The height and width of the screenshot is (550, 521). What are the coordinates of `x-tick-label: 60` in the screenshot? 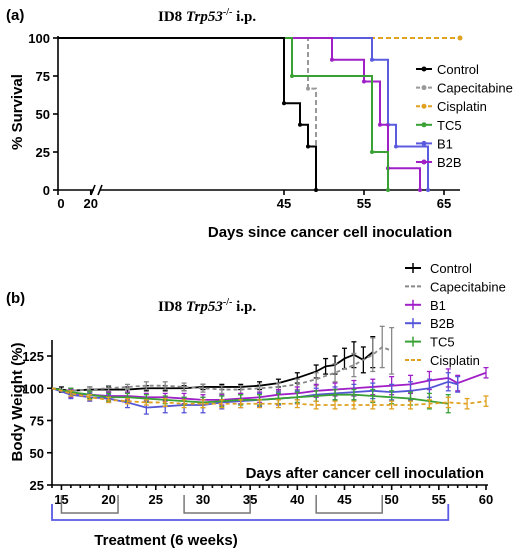 It's located at (486, 499).